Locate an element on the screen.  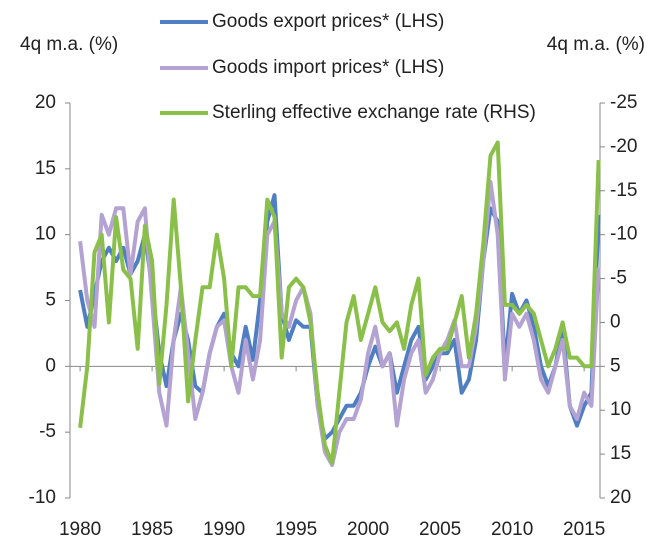
x-tick-label: 1980 is located at coordinates (80, 529).